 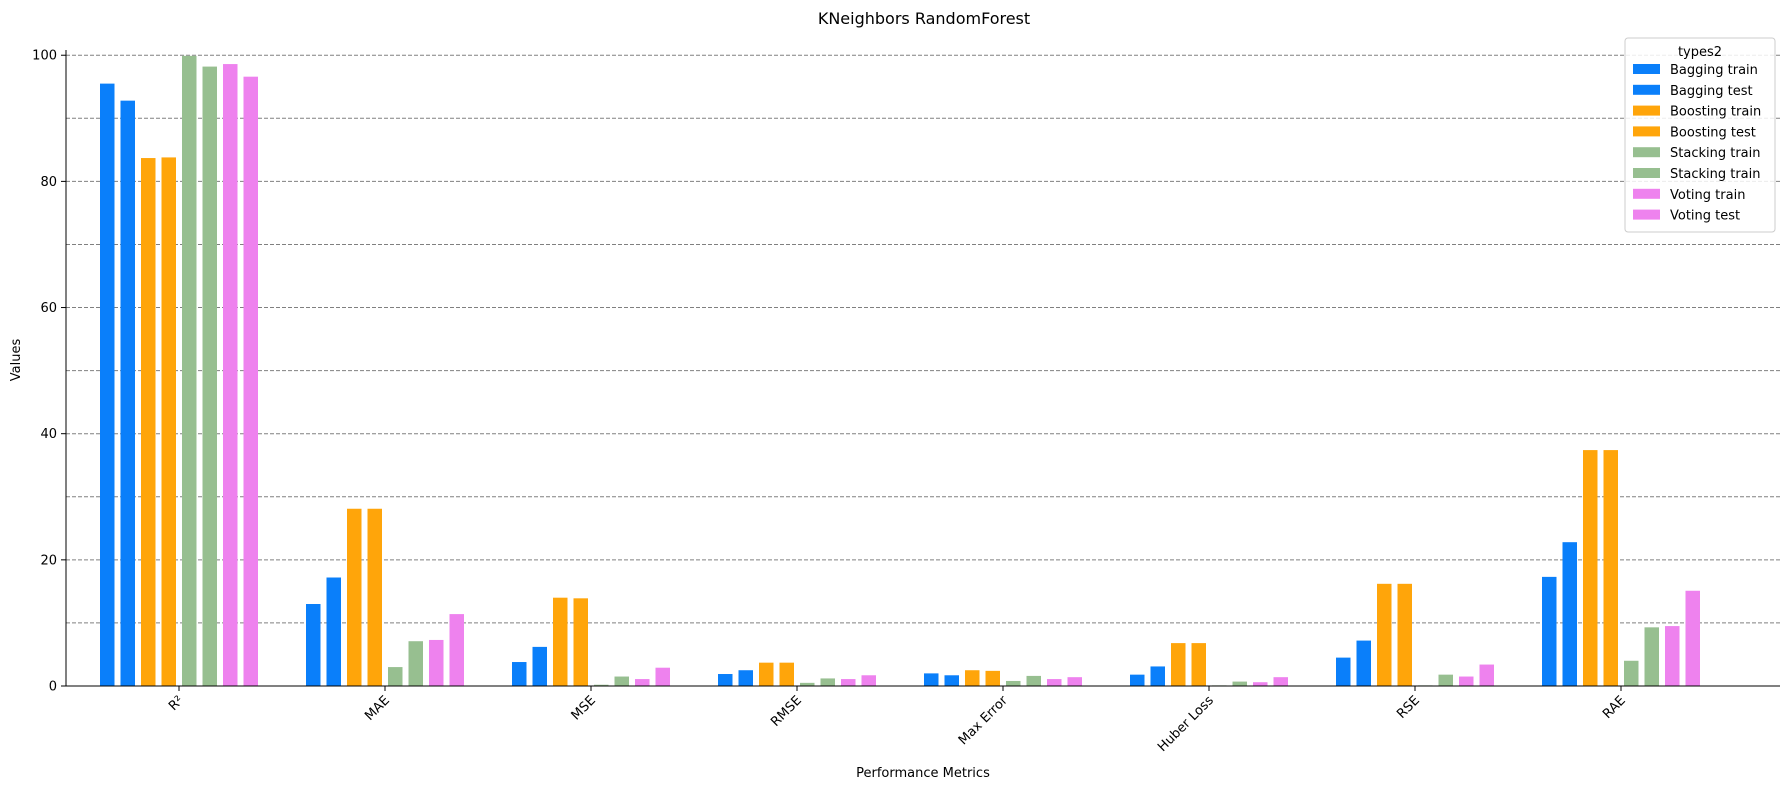 I want to click on x-tick-label: RMSE, so click(x=786, y=711).